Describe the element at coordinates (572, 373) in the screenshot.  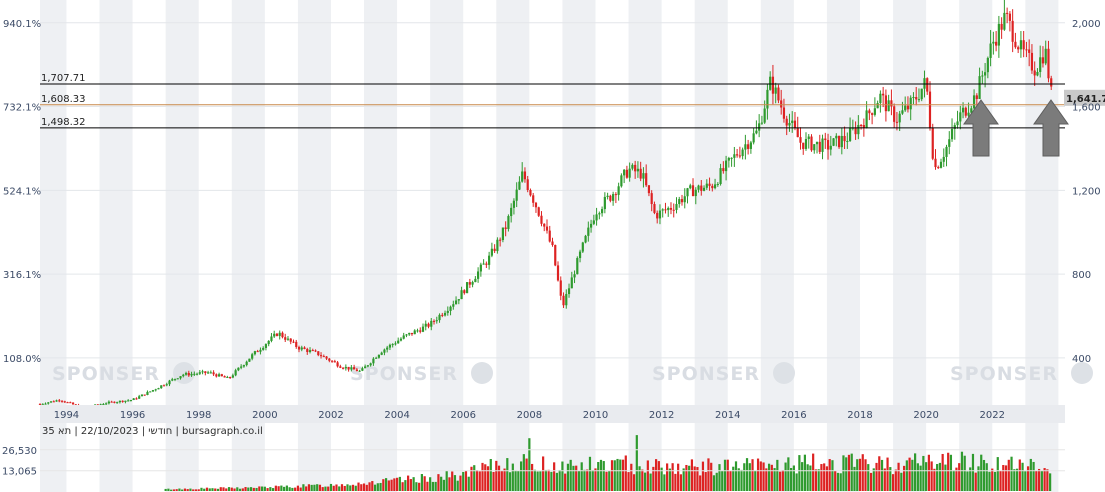
I see `watermarks: SPONSER SPONSER SPONSER SPONSER` at that location.